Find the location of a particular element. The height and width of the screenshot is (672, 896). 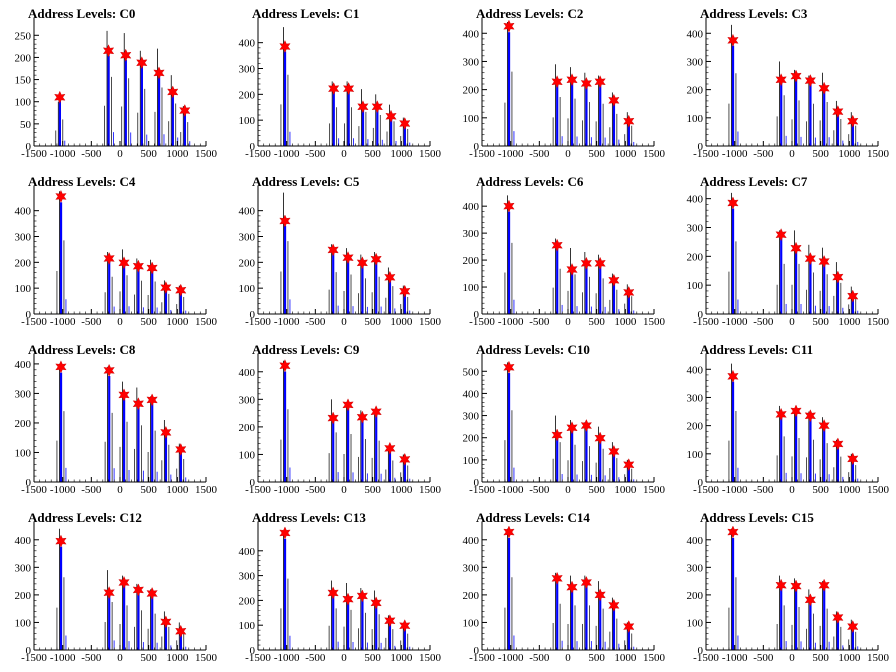

panel-title-channel: C4 is located at coordinates (127, 181).